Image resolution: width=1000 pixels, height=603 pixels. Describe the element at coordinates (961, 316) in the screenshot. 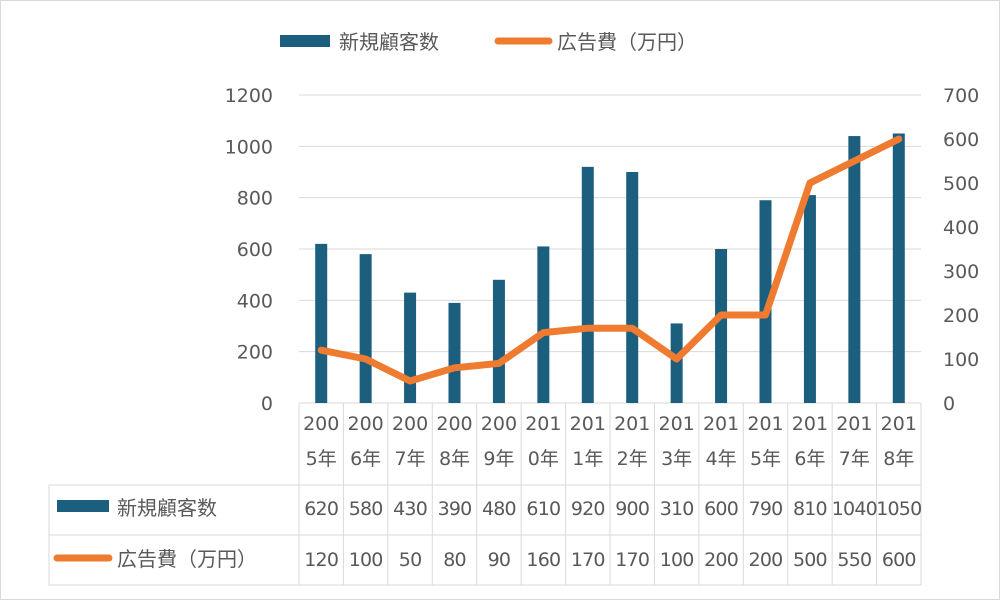

I see `y-right-tick-label: 200` at that location.